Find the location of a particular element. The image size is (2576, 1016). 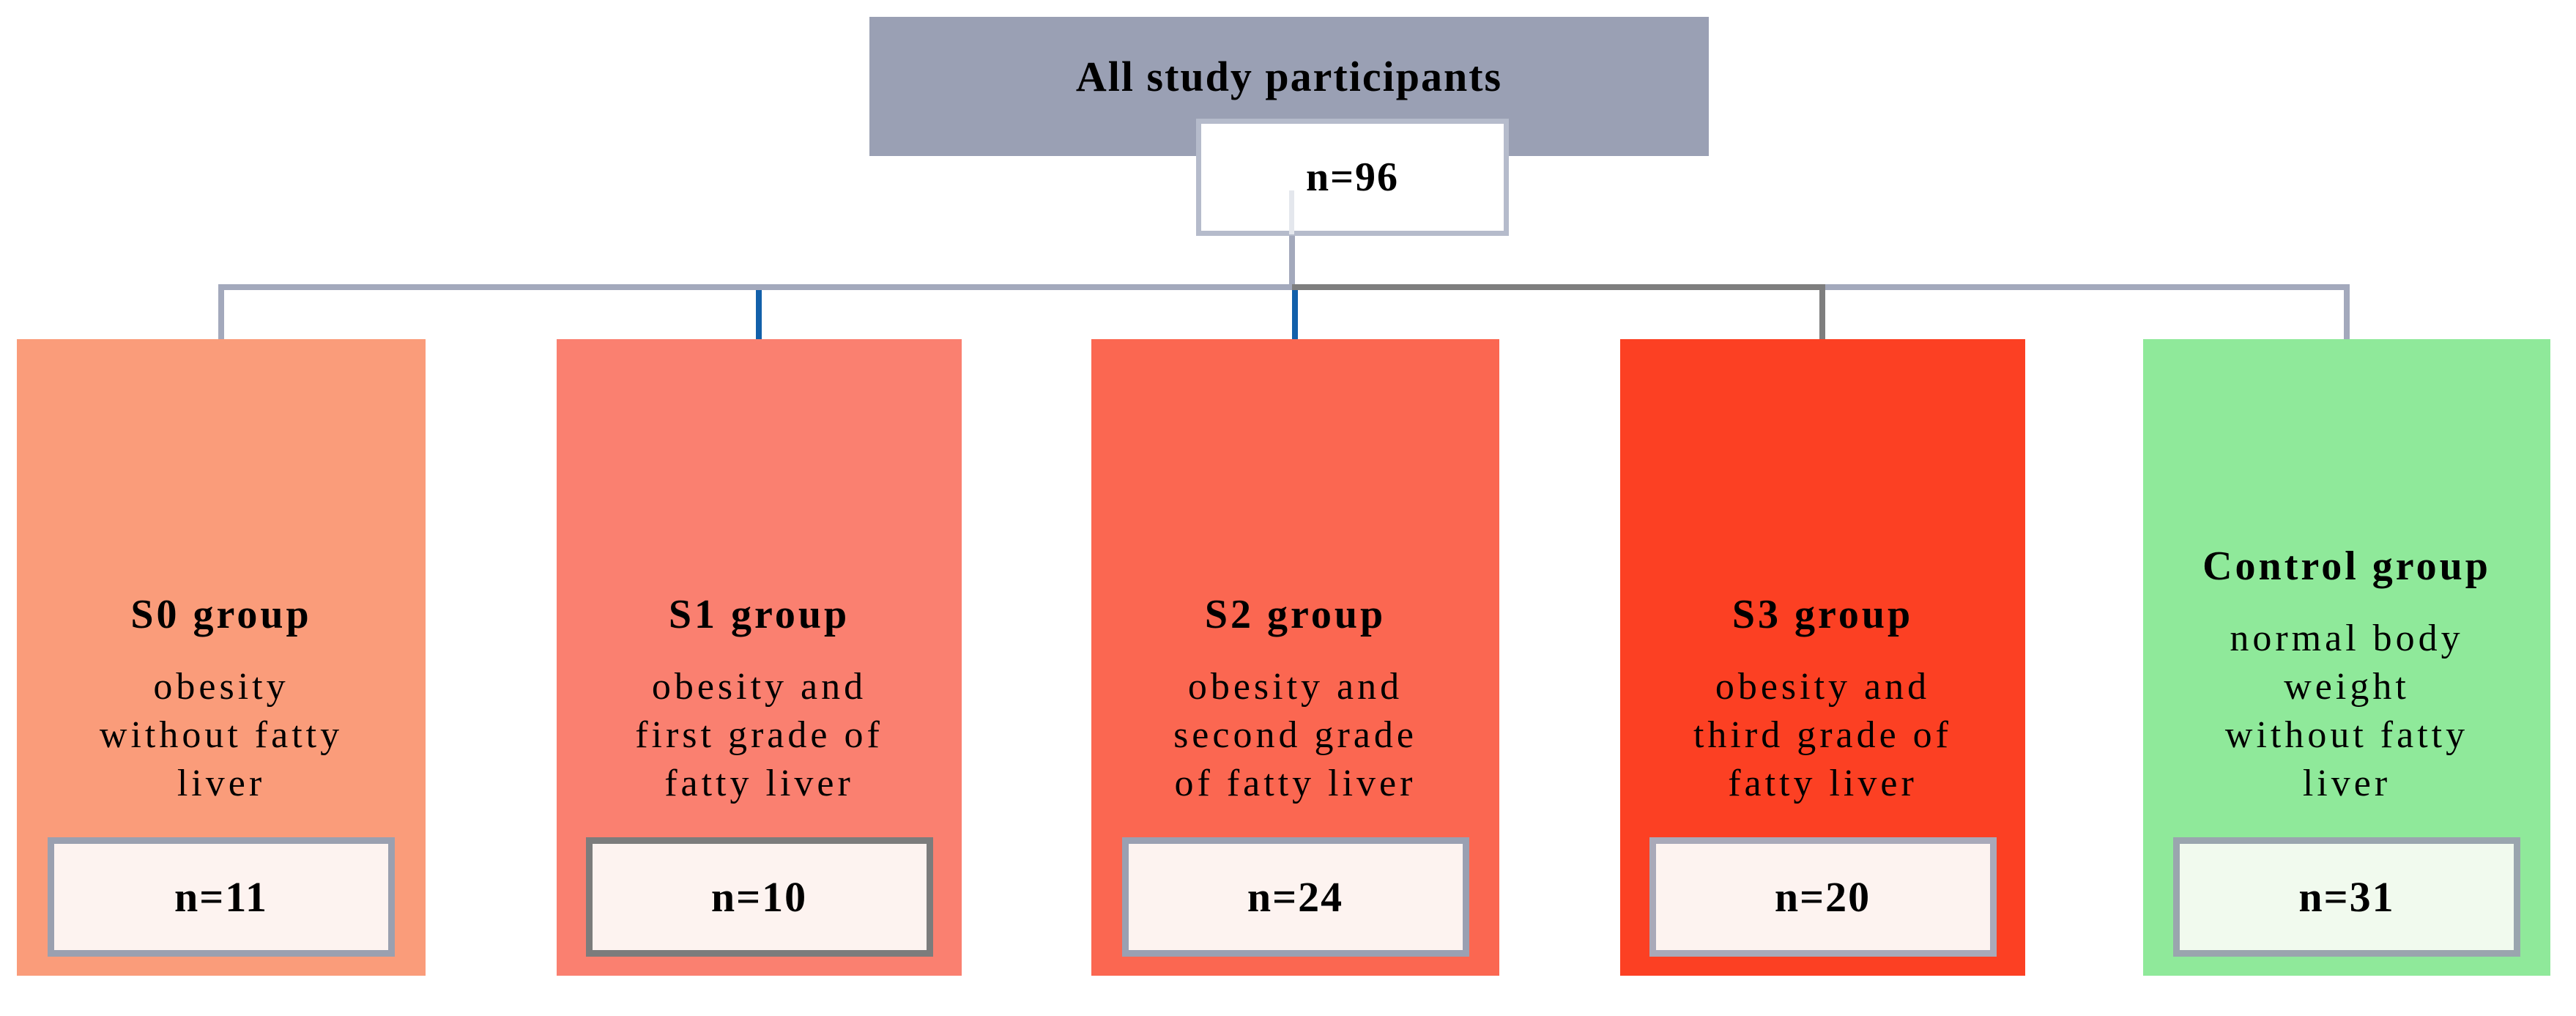

count-value-s2: n=24 is located at coordinates (1295, 897).